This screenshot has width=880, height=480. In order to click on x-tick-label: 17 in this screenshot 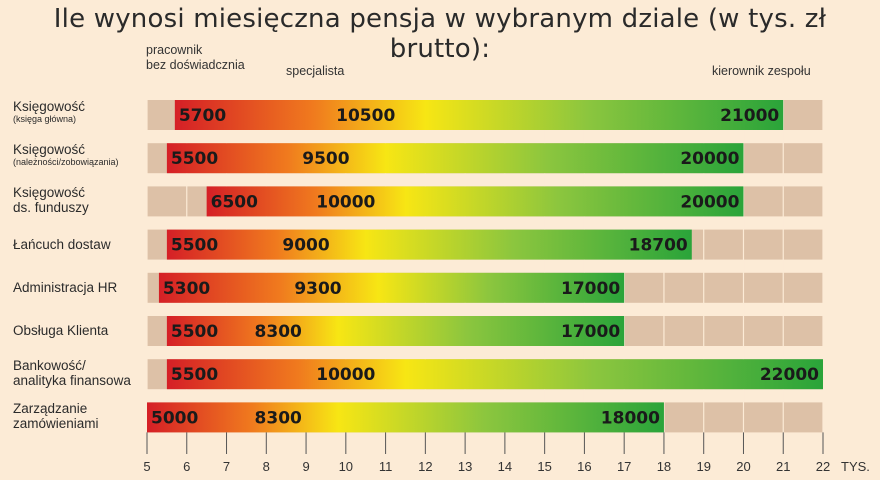, I will do `click(624, 466)`.